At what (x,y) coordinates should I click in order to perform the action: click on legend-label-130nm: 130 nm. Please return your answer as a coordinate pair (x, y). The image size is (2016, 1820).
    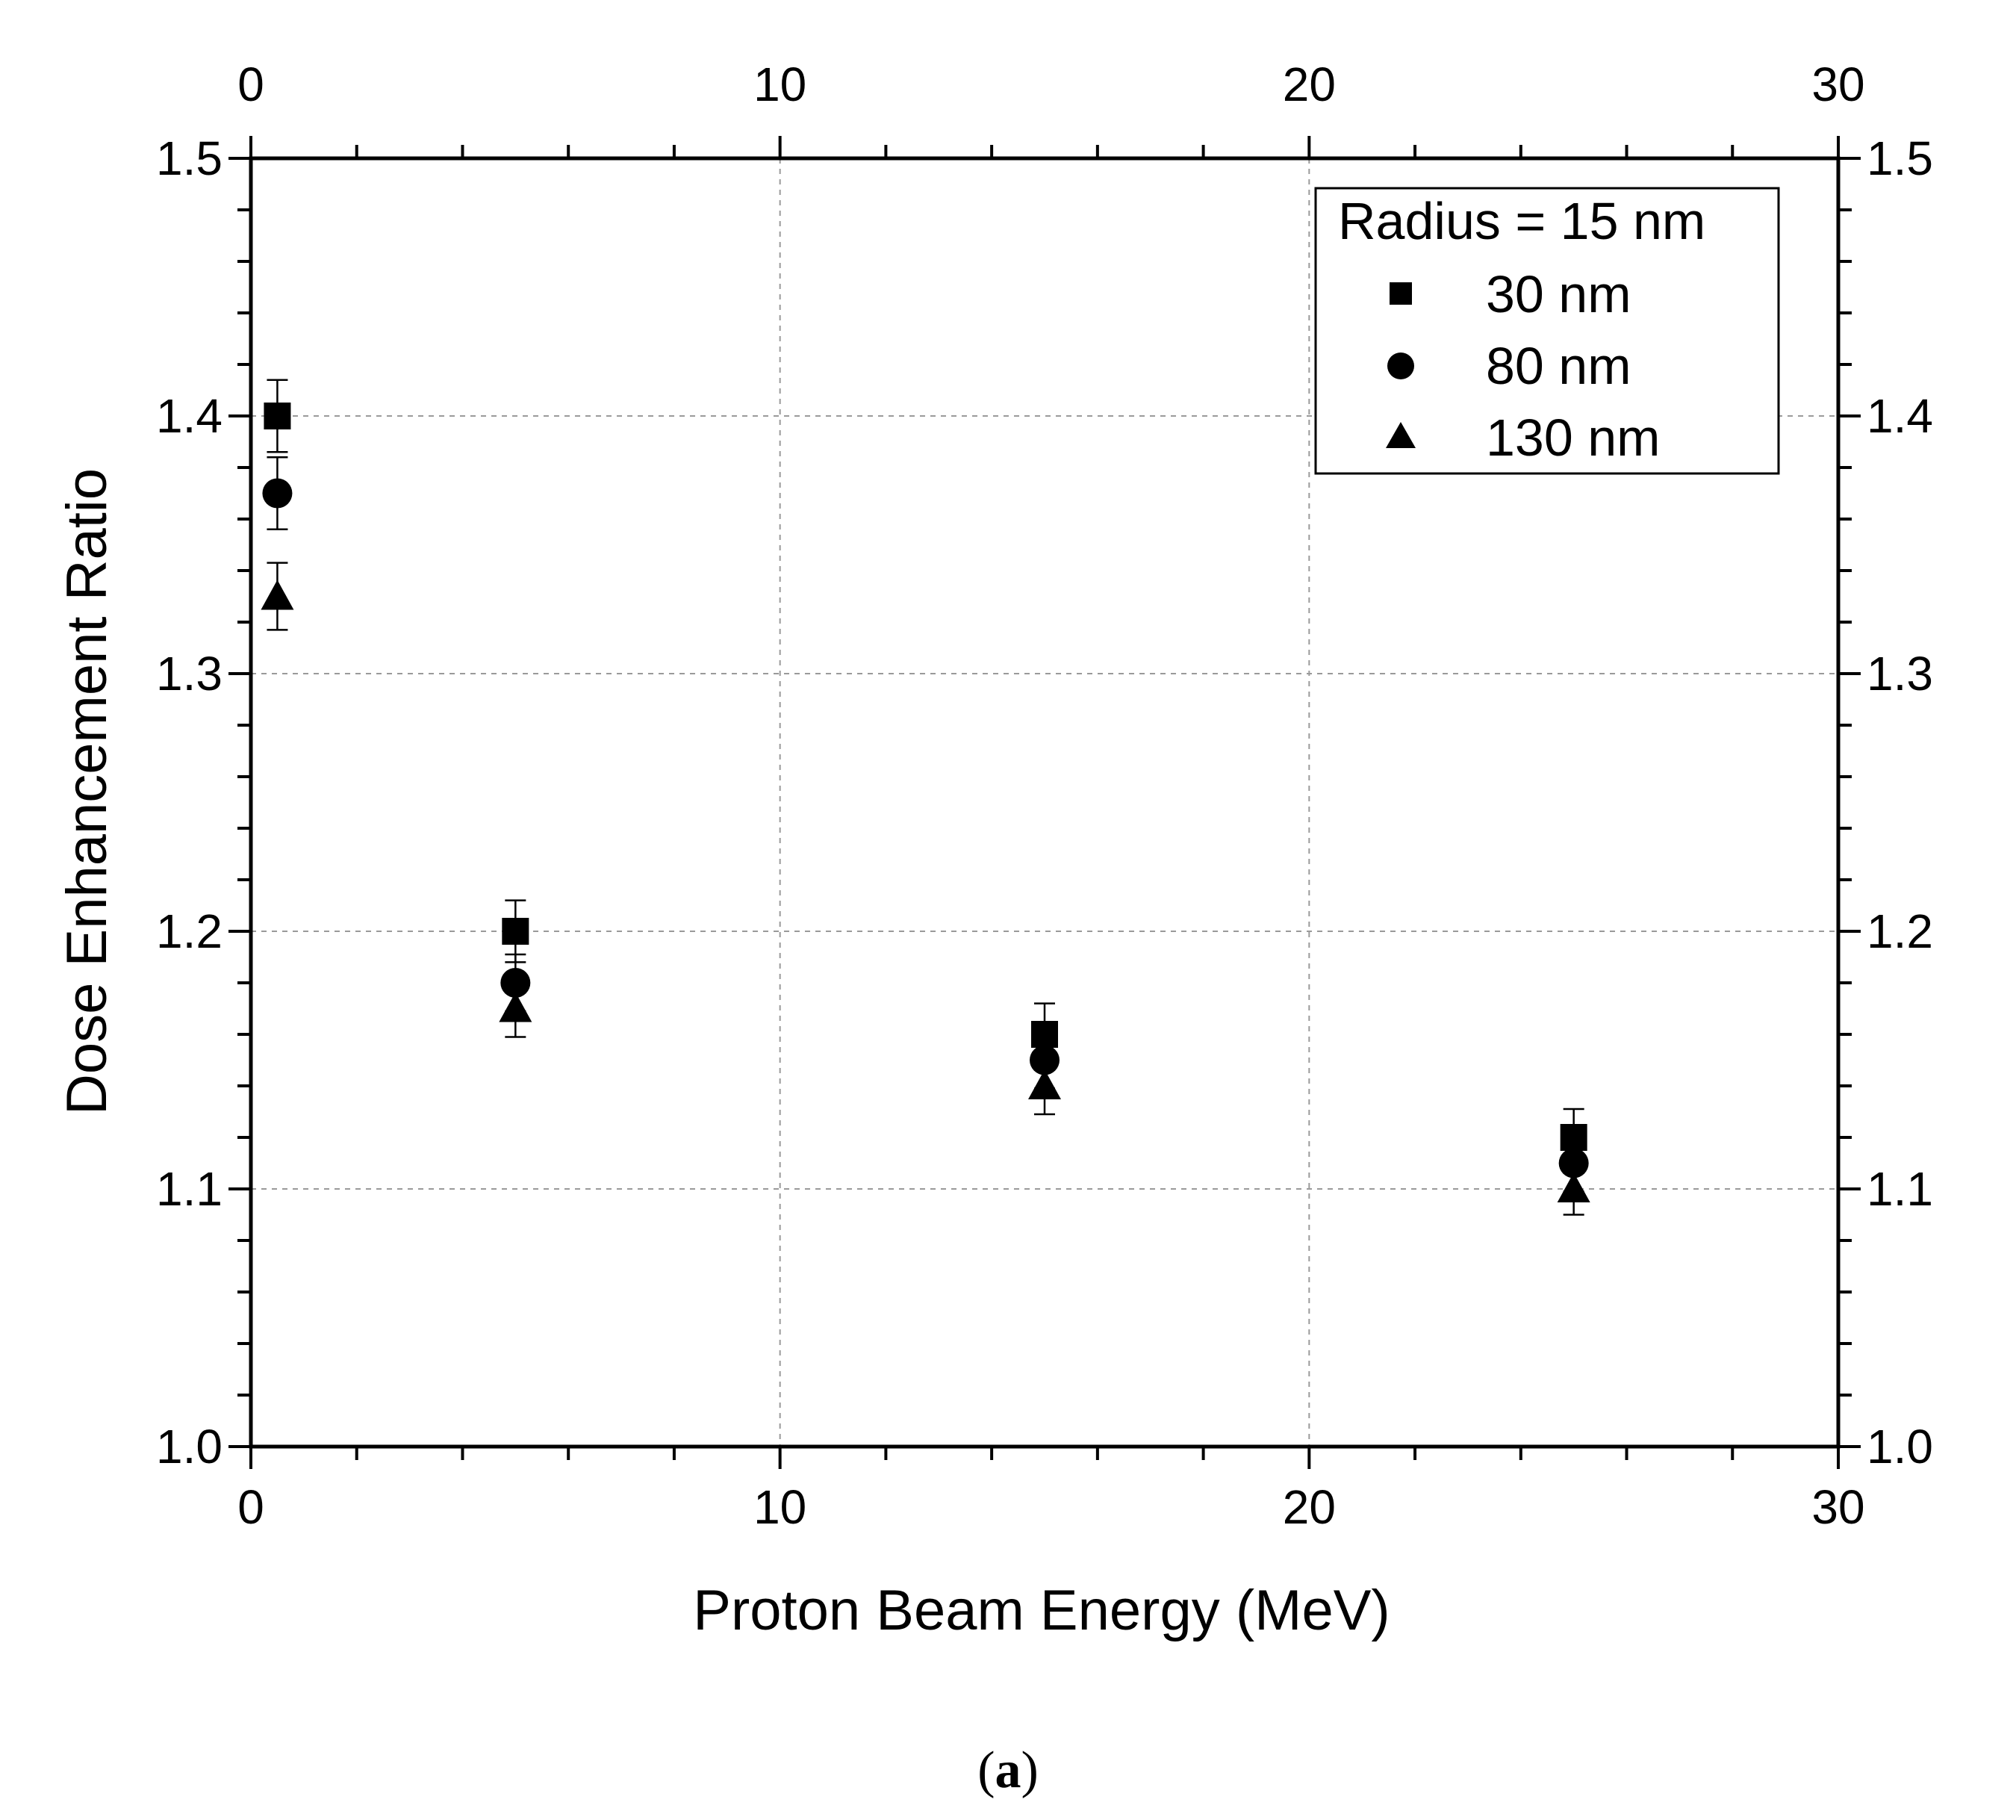
    Looking at the image, I should click on (1573, 438).